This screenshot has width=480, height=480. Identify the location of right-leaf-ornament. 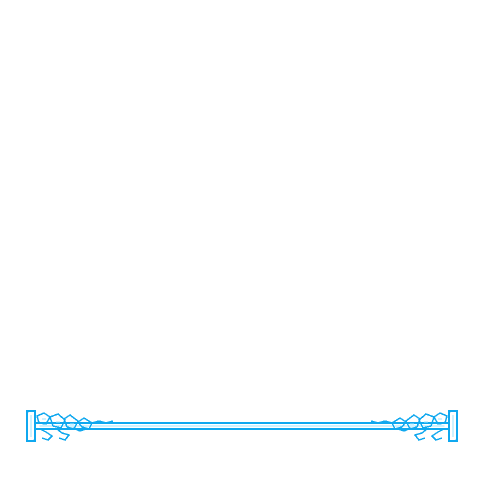
(409, 426).